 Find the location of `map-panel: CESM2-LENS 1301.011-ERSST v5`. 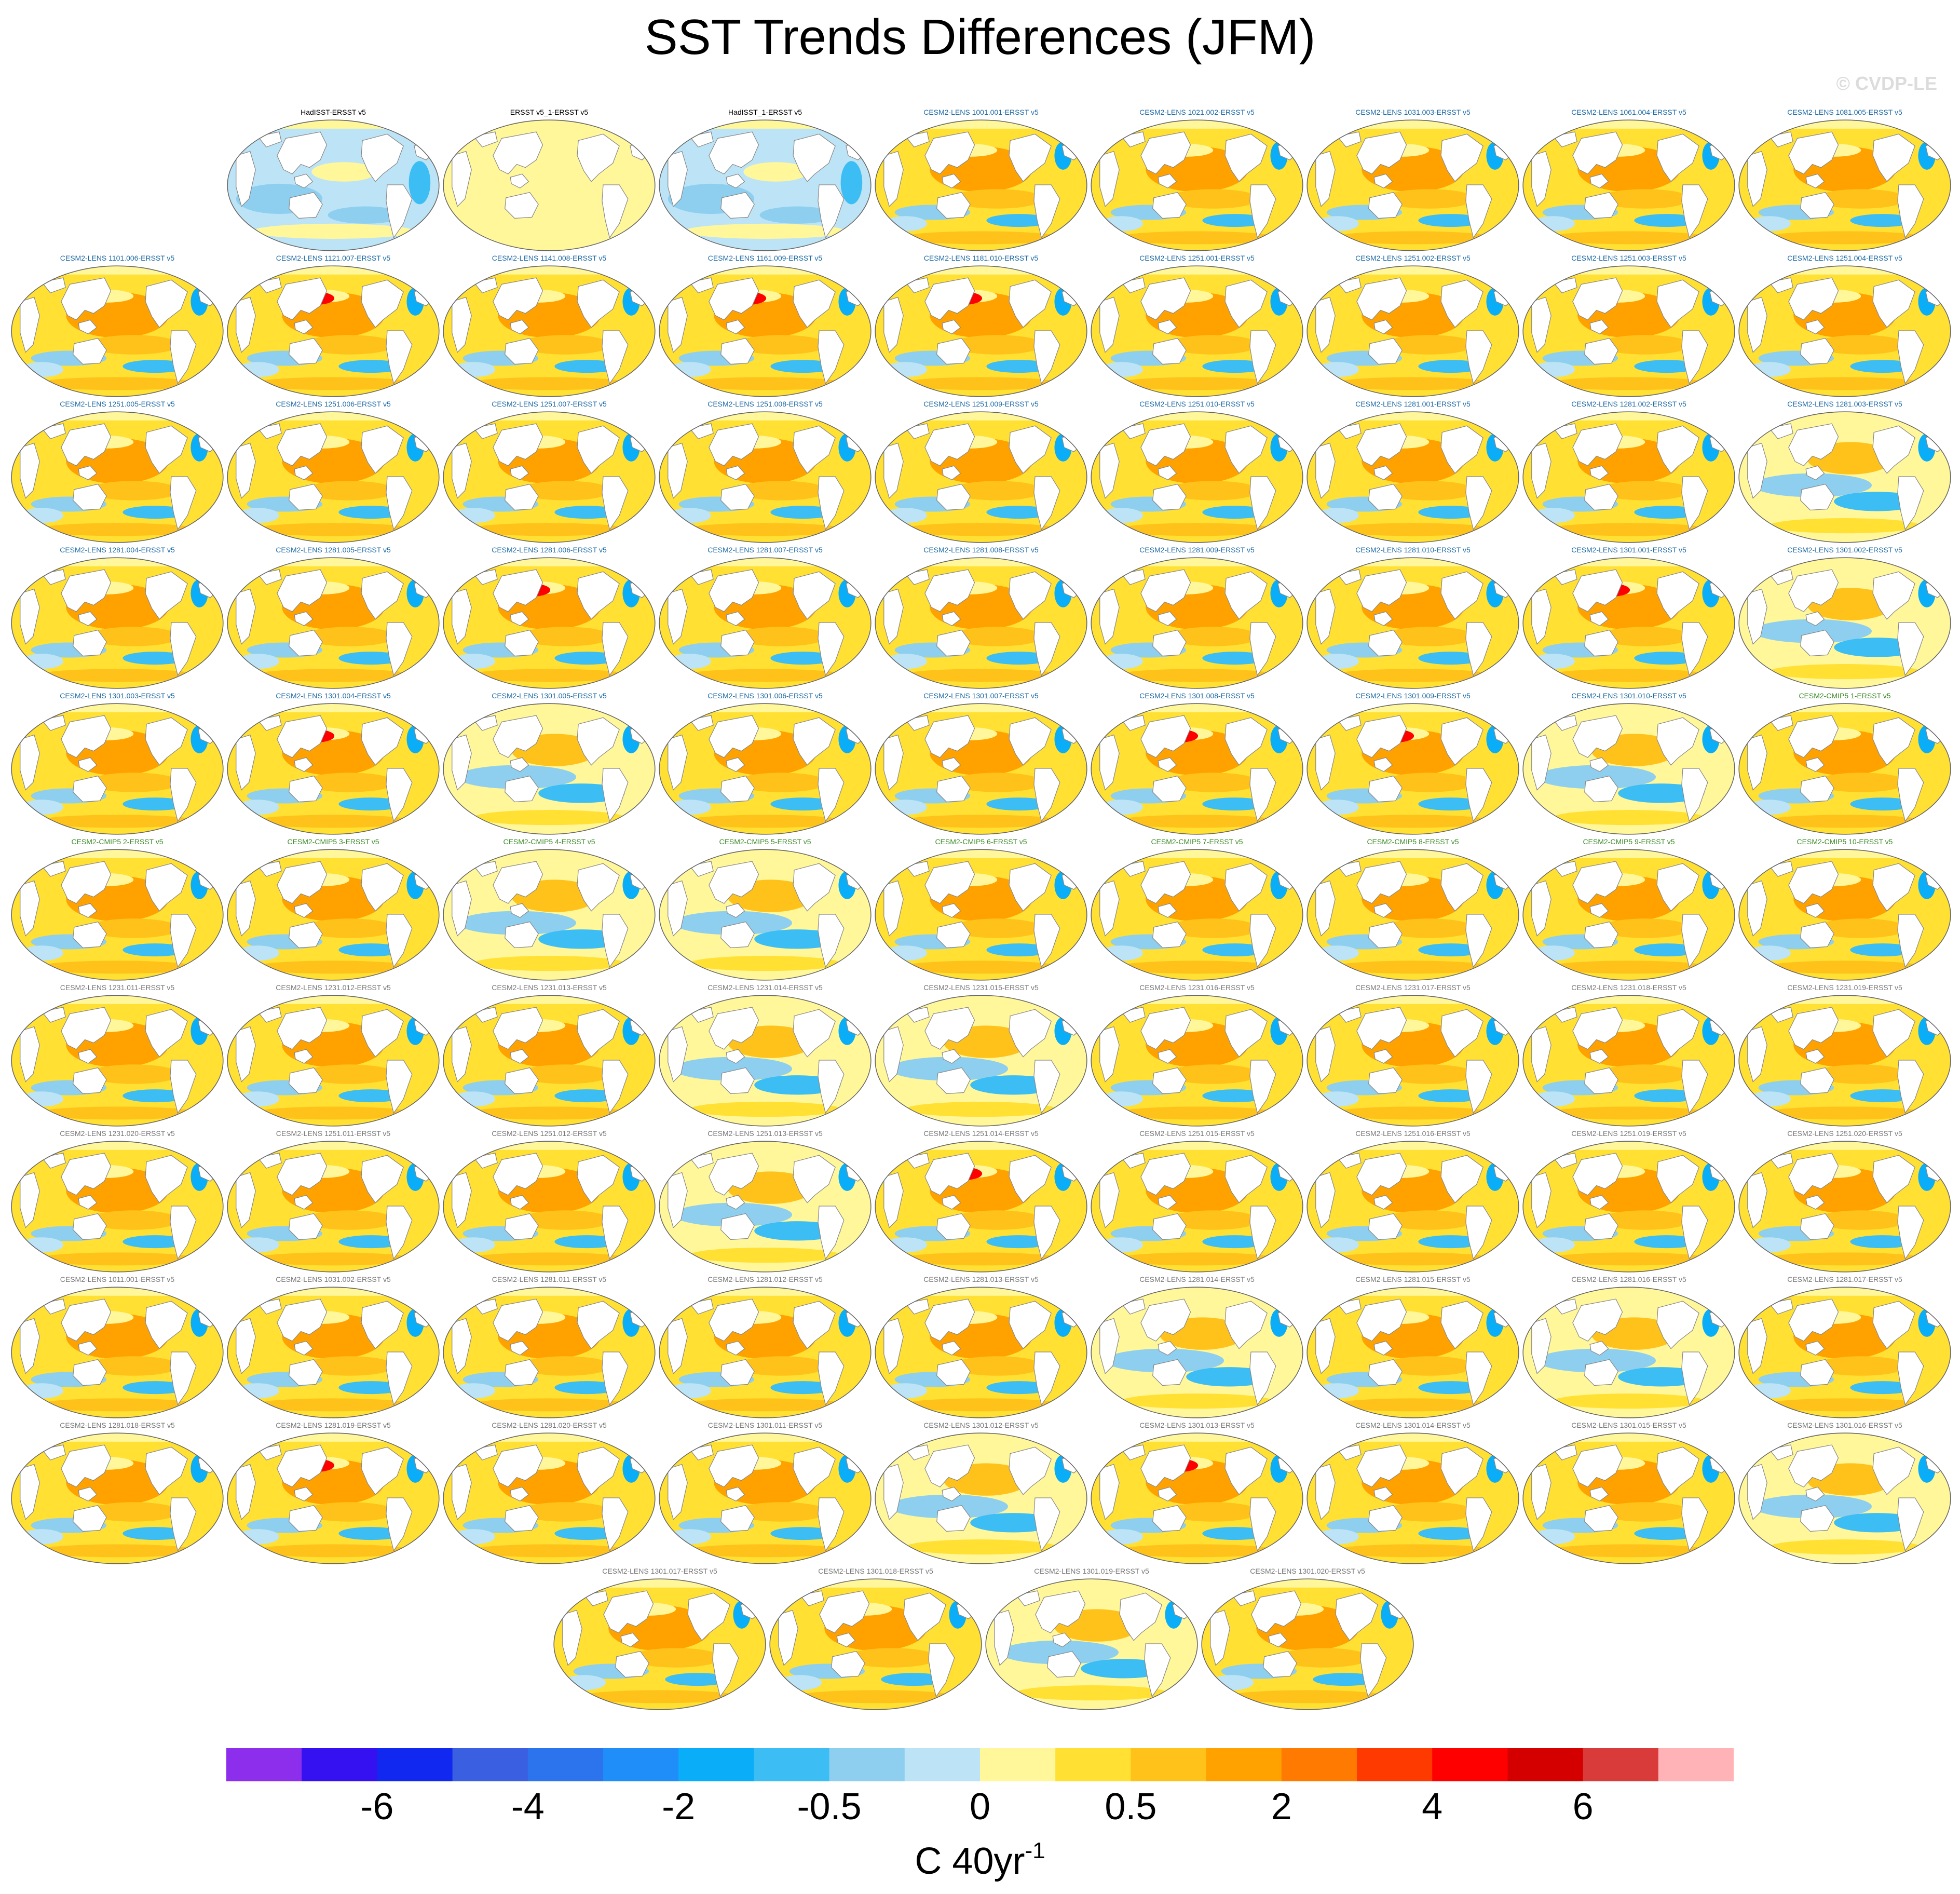

map-panel: CESM2-LENS 1301.011-ERSST v5 is located at coordinates (765, 1492).